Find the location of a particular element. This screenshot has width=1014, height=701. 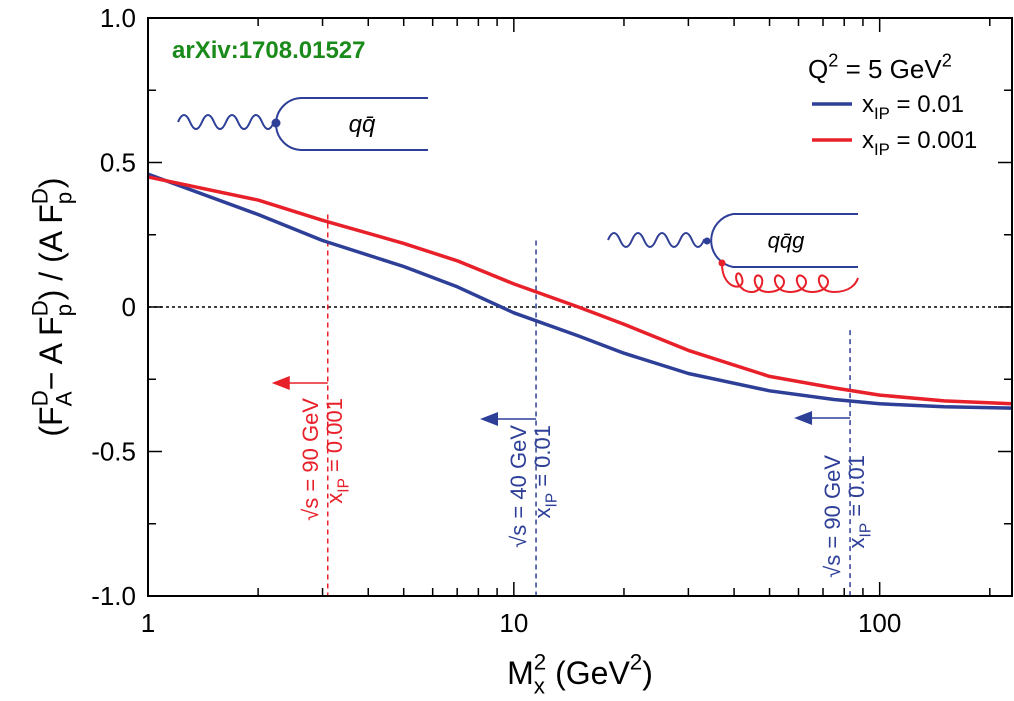

x-axis-label: Mx2 (GeV2) is located at coordinates (580, 674).